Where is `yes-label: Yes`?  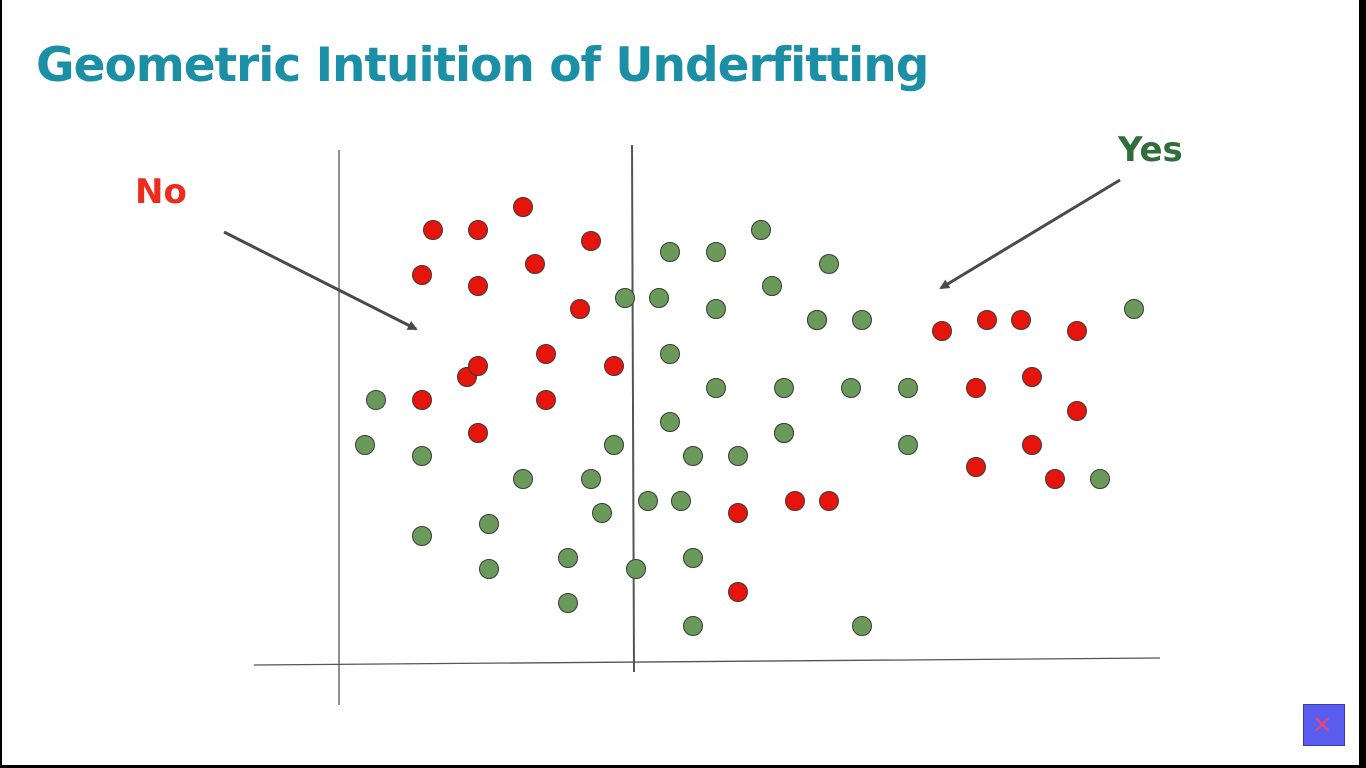 yes-label: Yes is located at coordinates (1150, 150).